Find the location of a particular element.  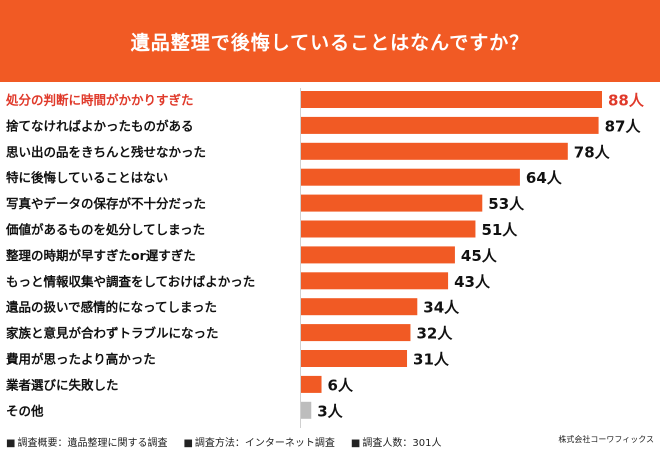

category-label: 整理の時期が早すぎたor遅すぎた is located at coordinates (101, 255).